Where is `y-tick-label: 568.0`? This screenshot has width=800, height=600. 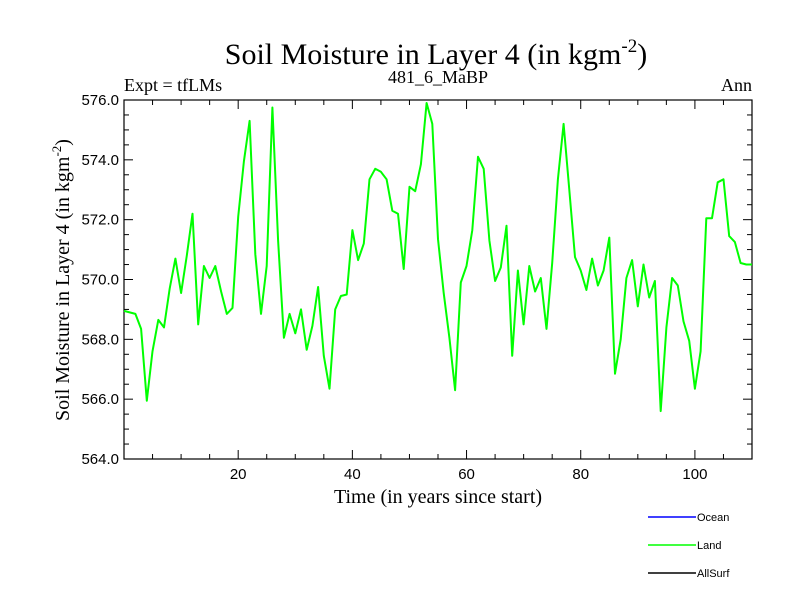 y-tick-label: 568.0 is located at coordinates (100, 339).